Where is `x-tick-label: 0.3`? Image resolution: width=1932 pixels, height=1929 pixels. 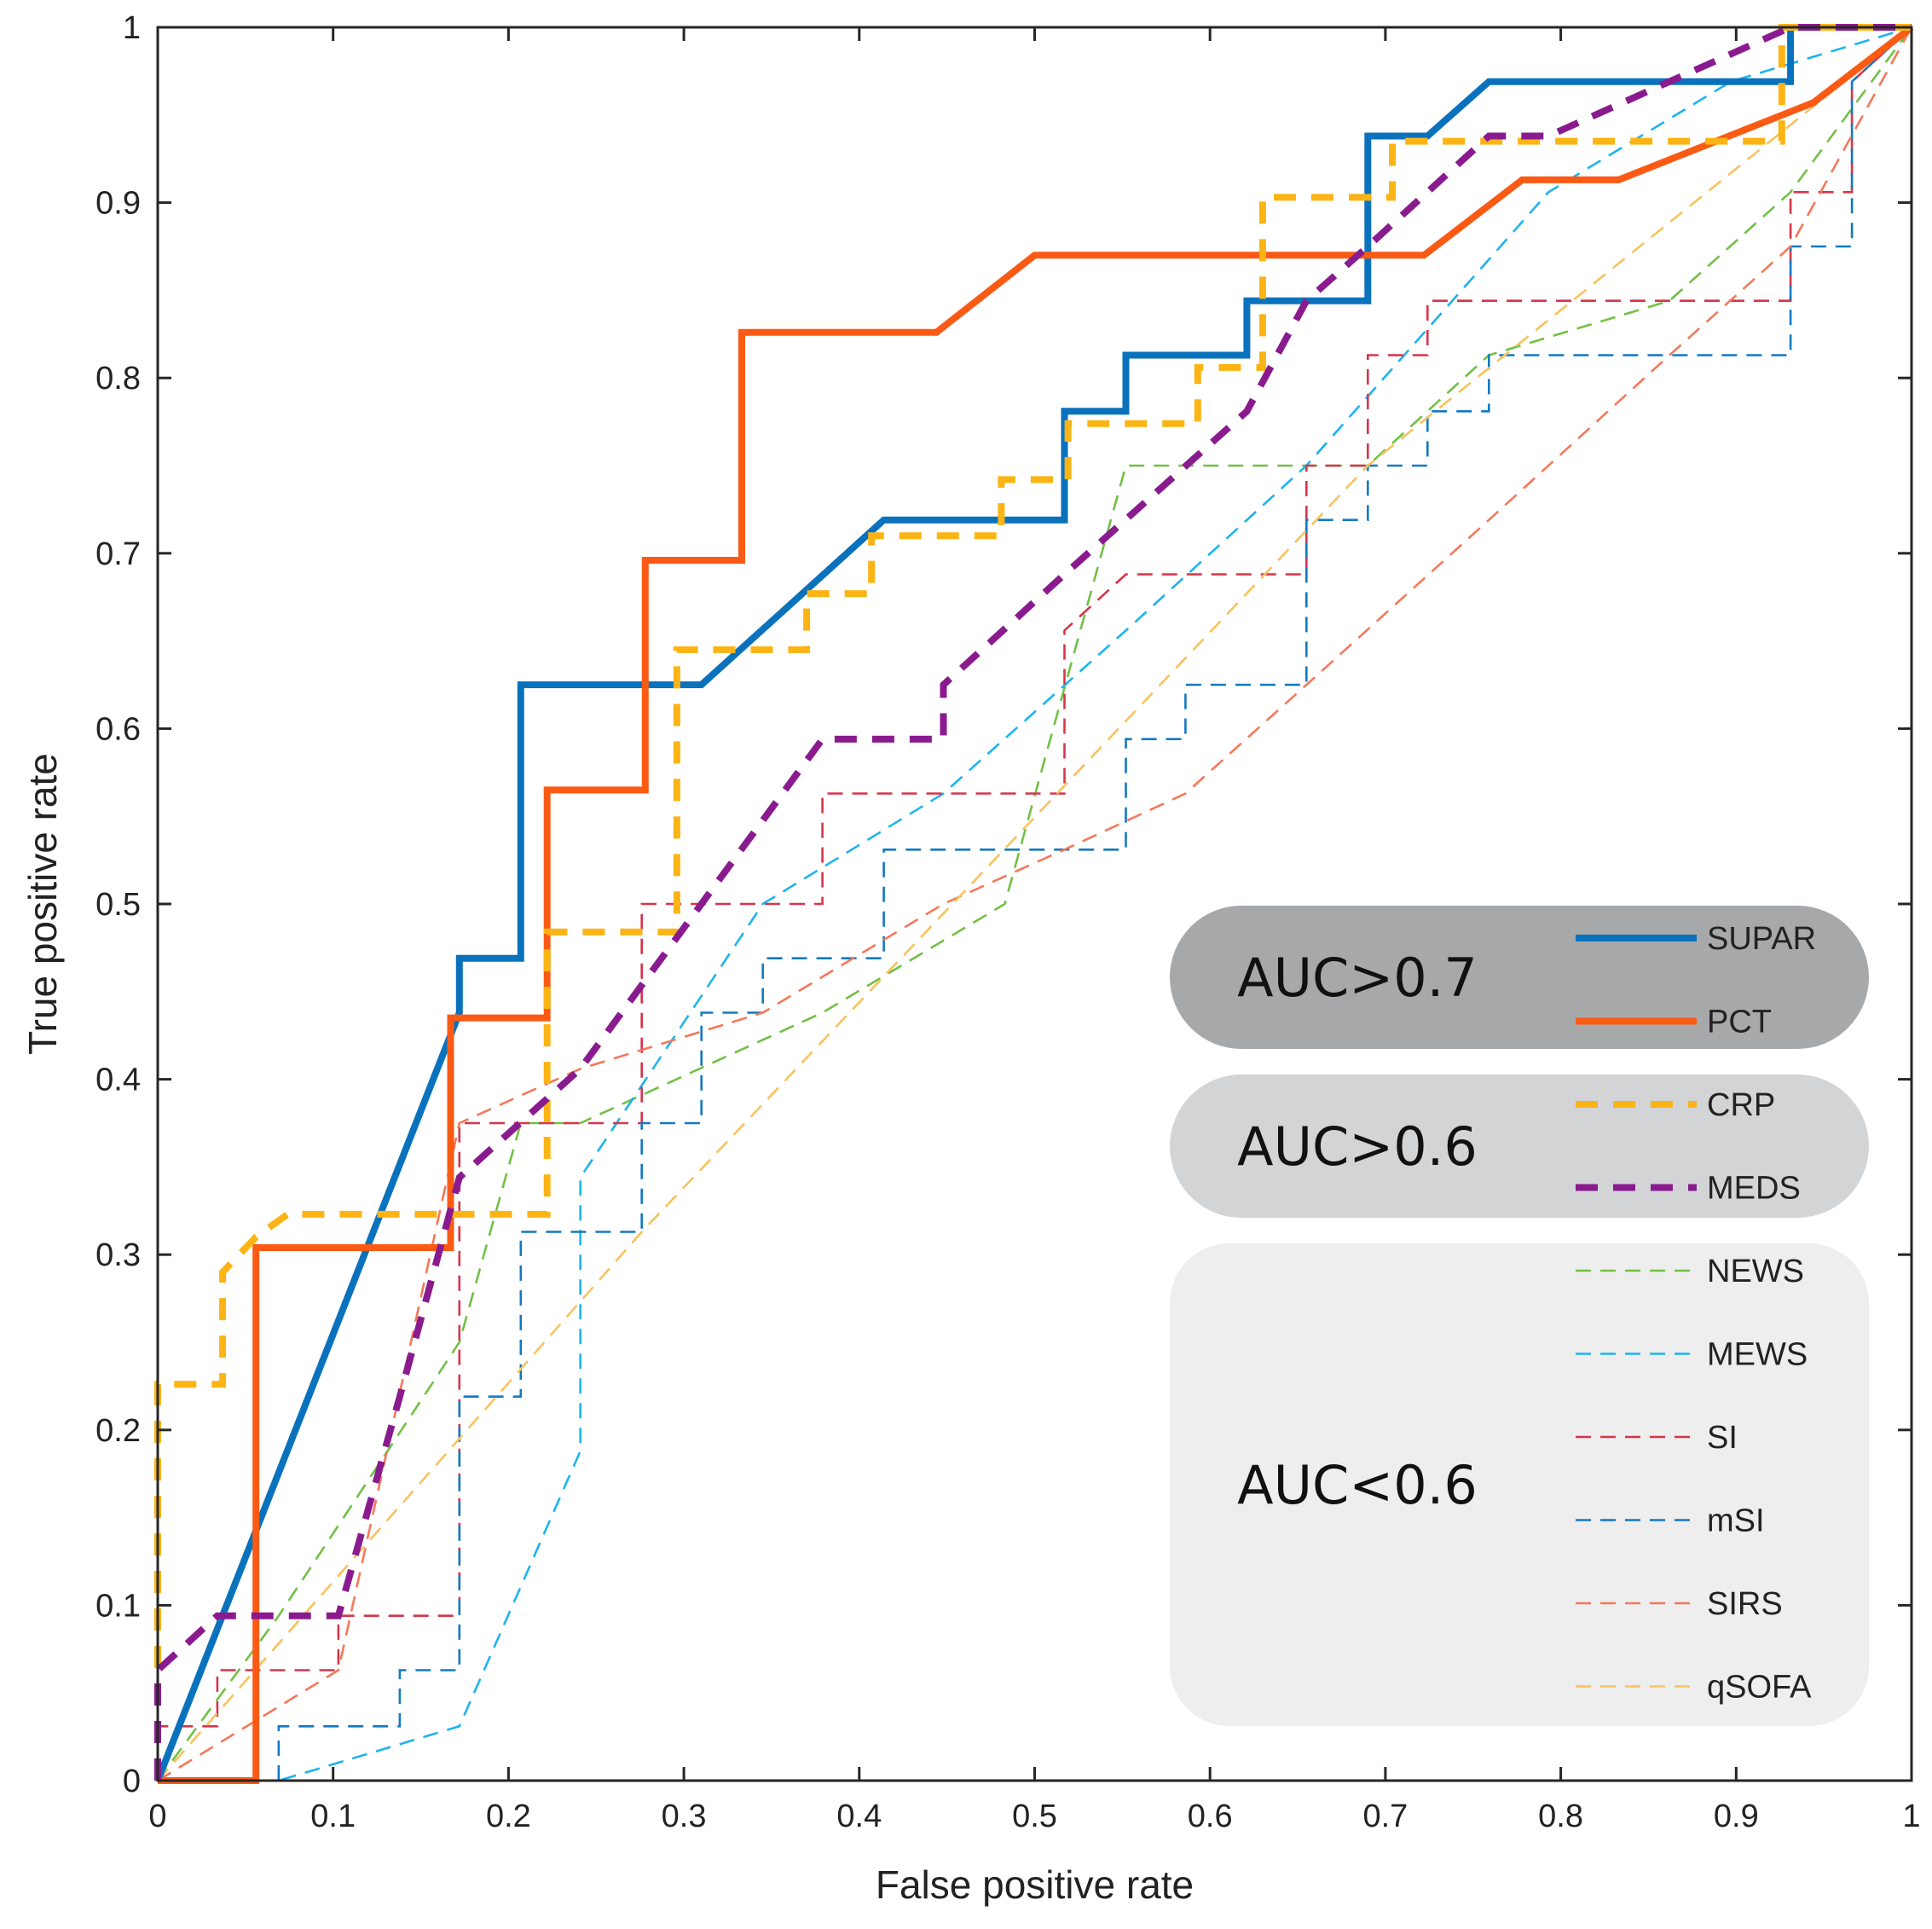
x-tick-label: 0.3 is located at coordinates (684, 1816).